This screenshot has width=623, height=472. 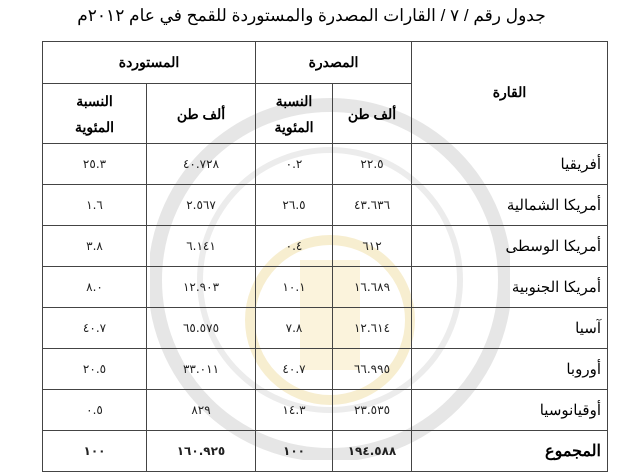 What do you see at coordinates (509, 369) in the screenshot?
I see `cell-name: أوروبا` at bounding box center [509, 369].